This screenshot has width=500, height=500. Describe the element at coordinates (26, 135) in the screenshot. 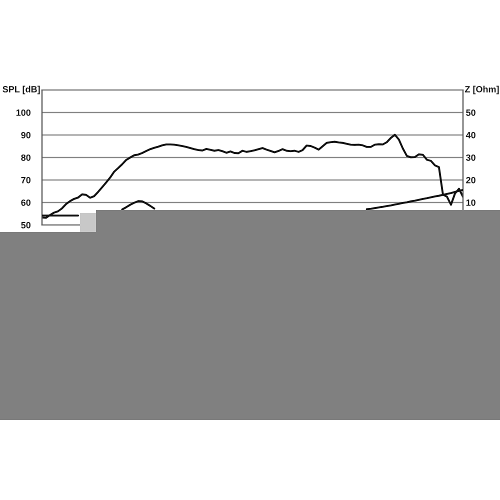

I see `y-tick-label: 90` at that location.